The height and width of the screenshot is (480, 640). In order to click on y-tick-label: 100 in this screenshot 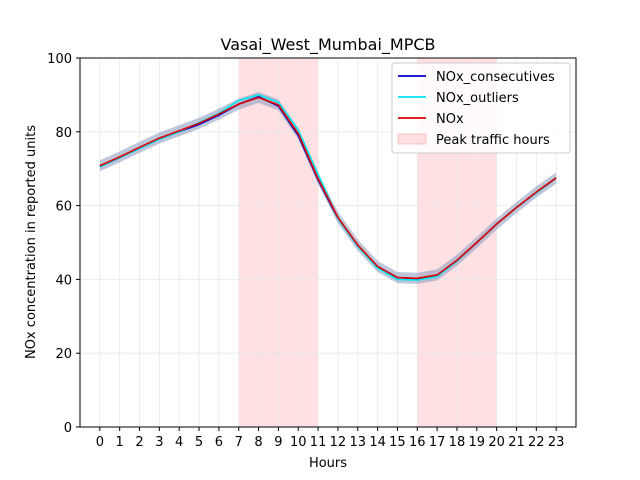, I will do `click(59, 59)`.